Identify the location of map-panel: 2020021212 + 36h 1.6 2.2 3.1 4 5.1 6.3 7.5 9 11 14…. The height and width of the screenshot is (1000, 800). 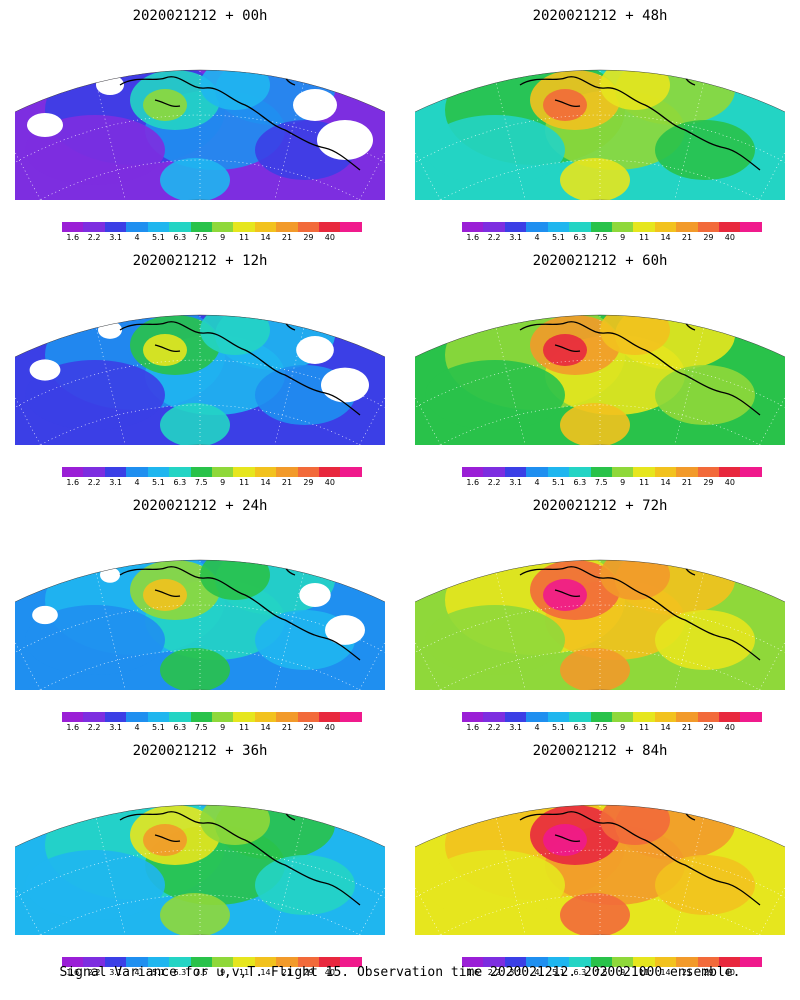
(200, 857).